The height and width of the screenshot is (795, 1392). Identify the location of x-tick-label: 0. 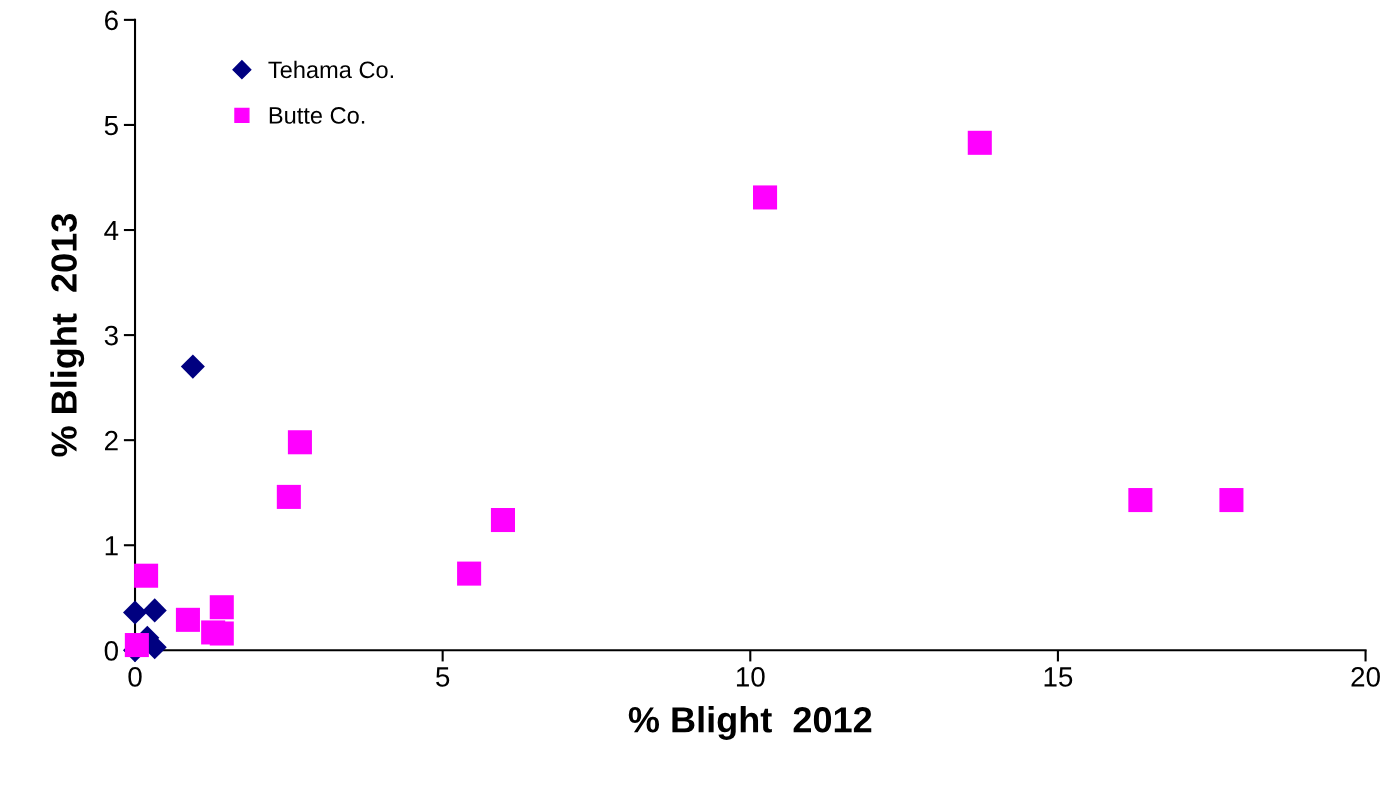
(135, 677).